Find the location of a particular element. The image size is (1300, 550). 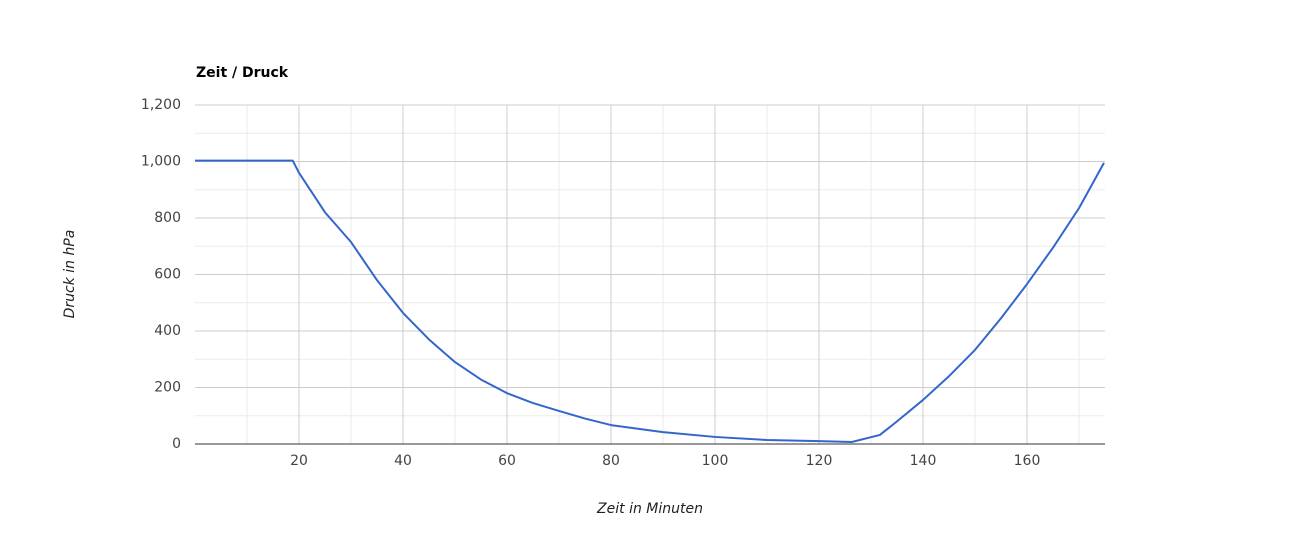

y-tick-label: 1,000 is located at coordinates (161, 162).